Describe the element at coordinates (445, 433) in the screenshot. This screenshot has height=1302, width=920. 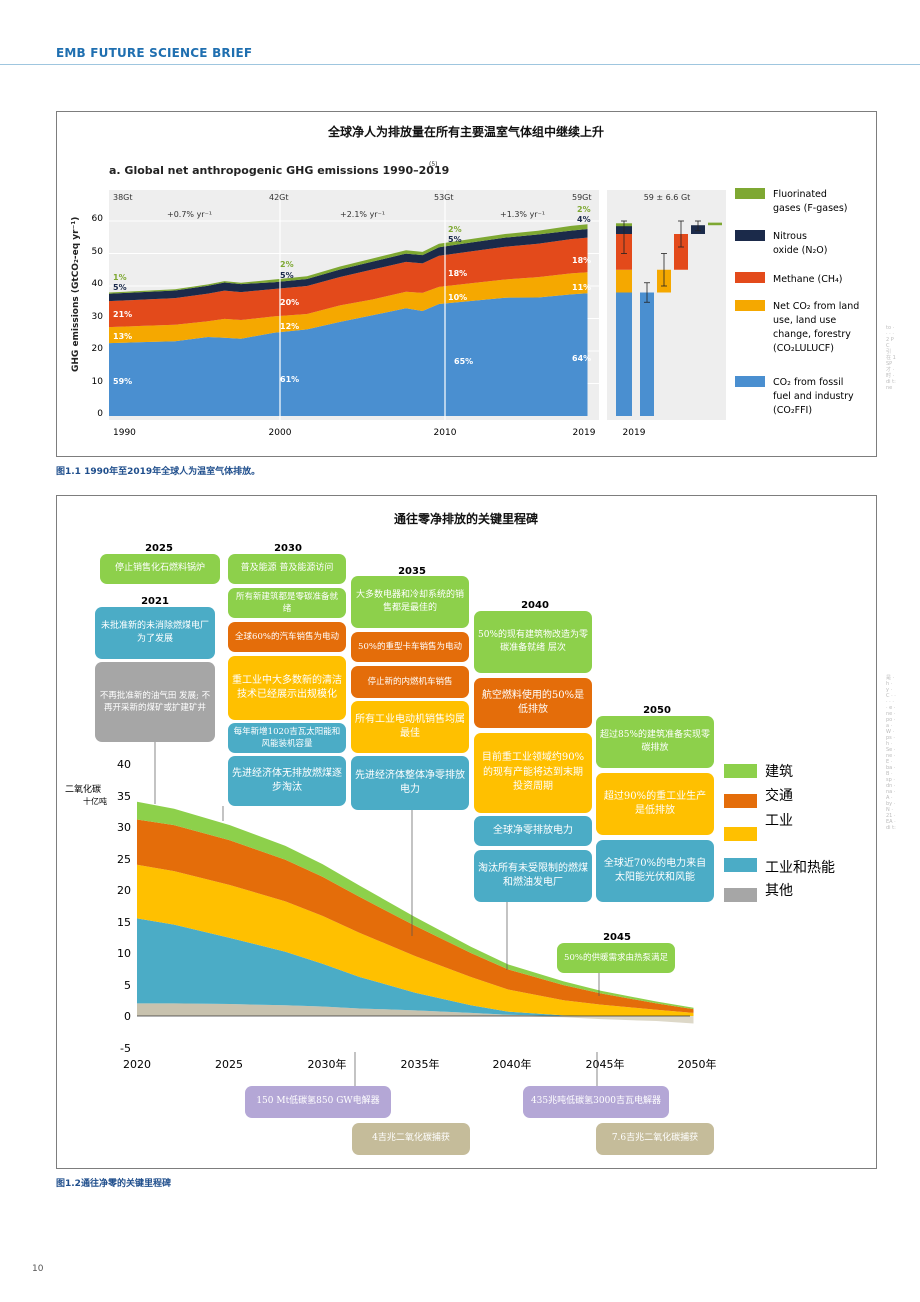
I see `x-tick-2010: 2010` at that location.